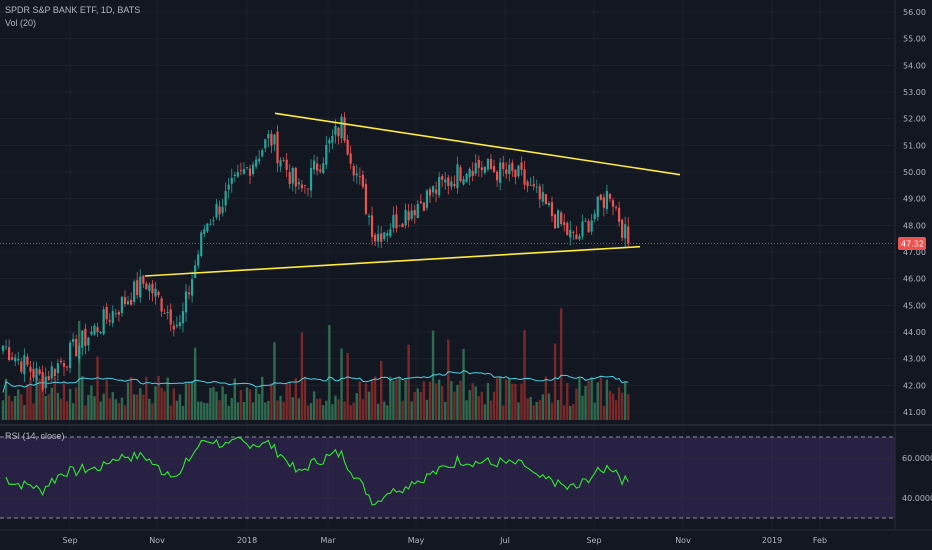 The height and width of the screenshot is (550, 932). Describe the element at coordinates (914, 199) in the screenshot. I see `price-tick-label: 49.00` at that location.